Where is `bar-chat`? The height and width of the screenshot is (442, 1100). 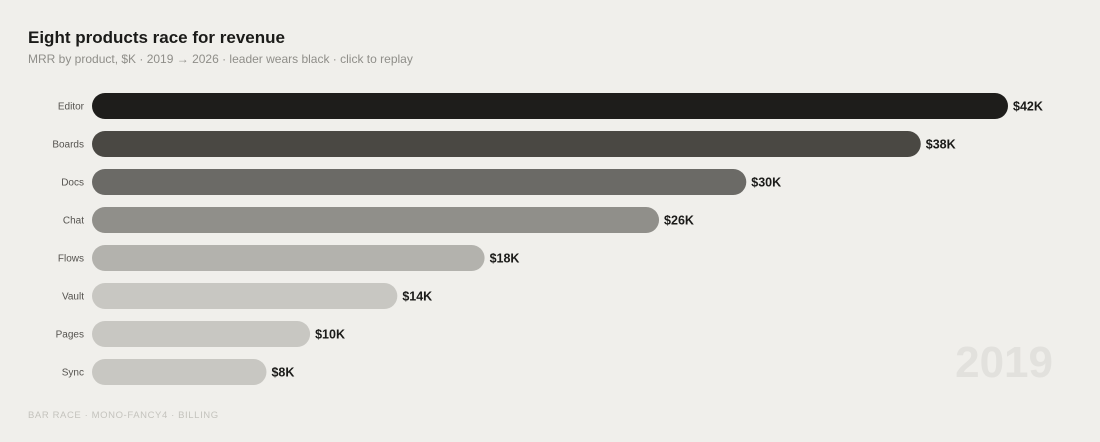 bar-chat is located at coordinates (376, 220).